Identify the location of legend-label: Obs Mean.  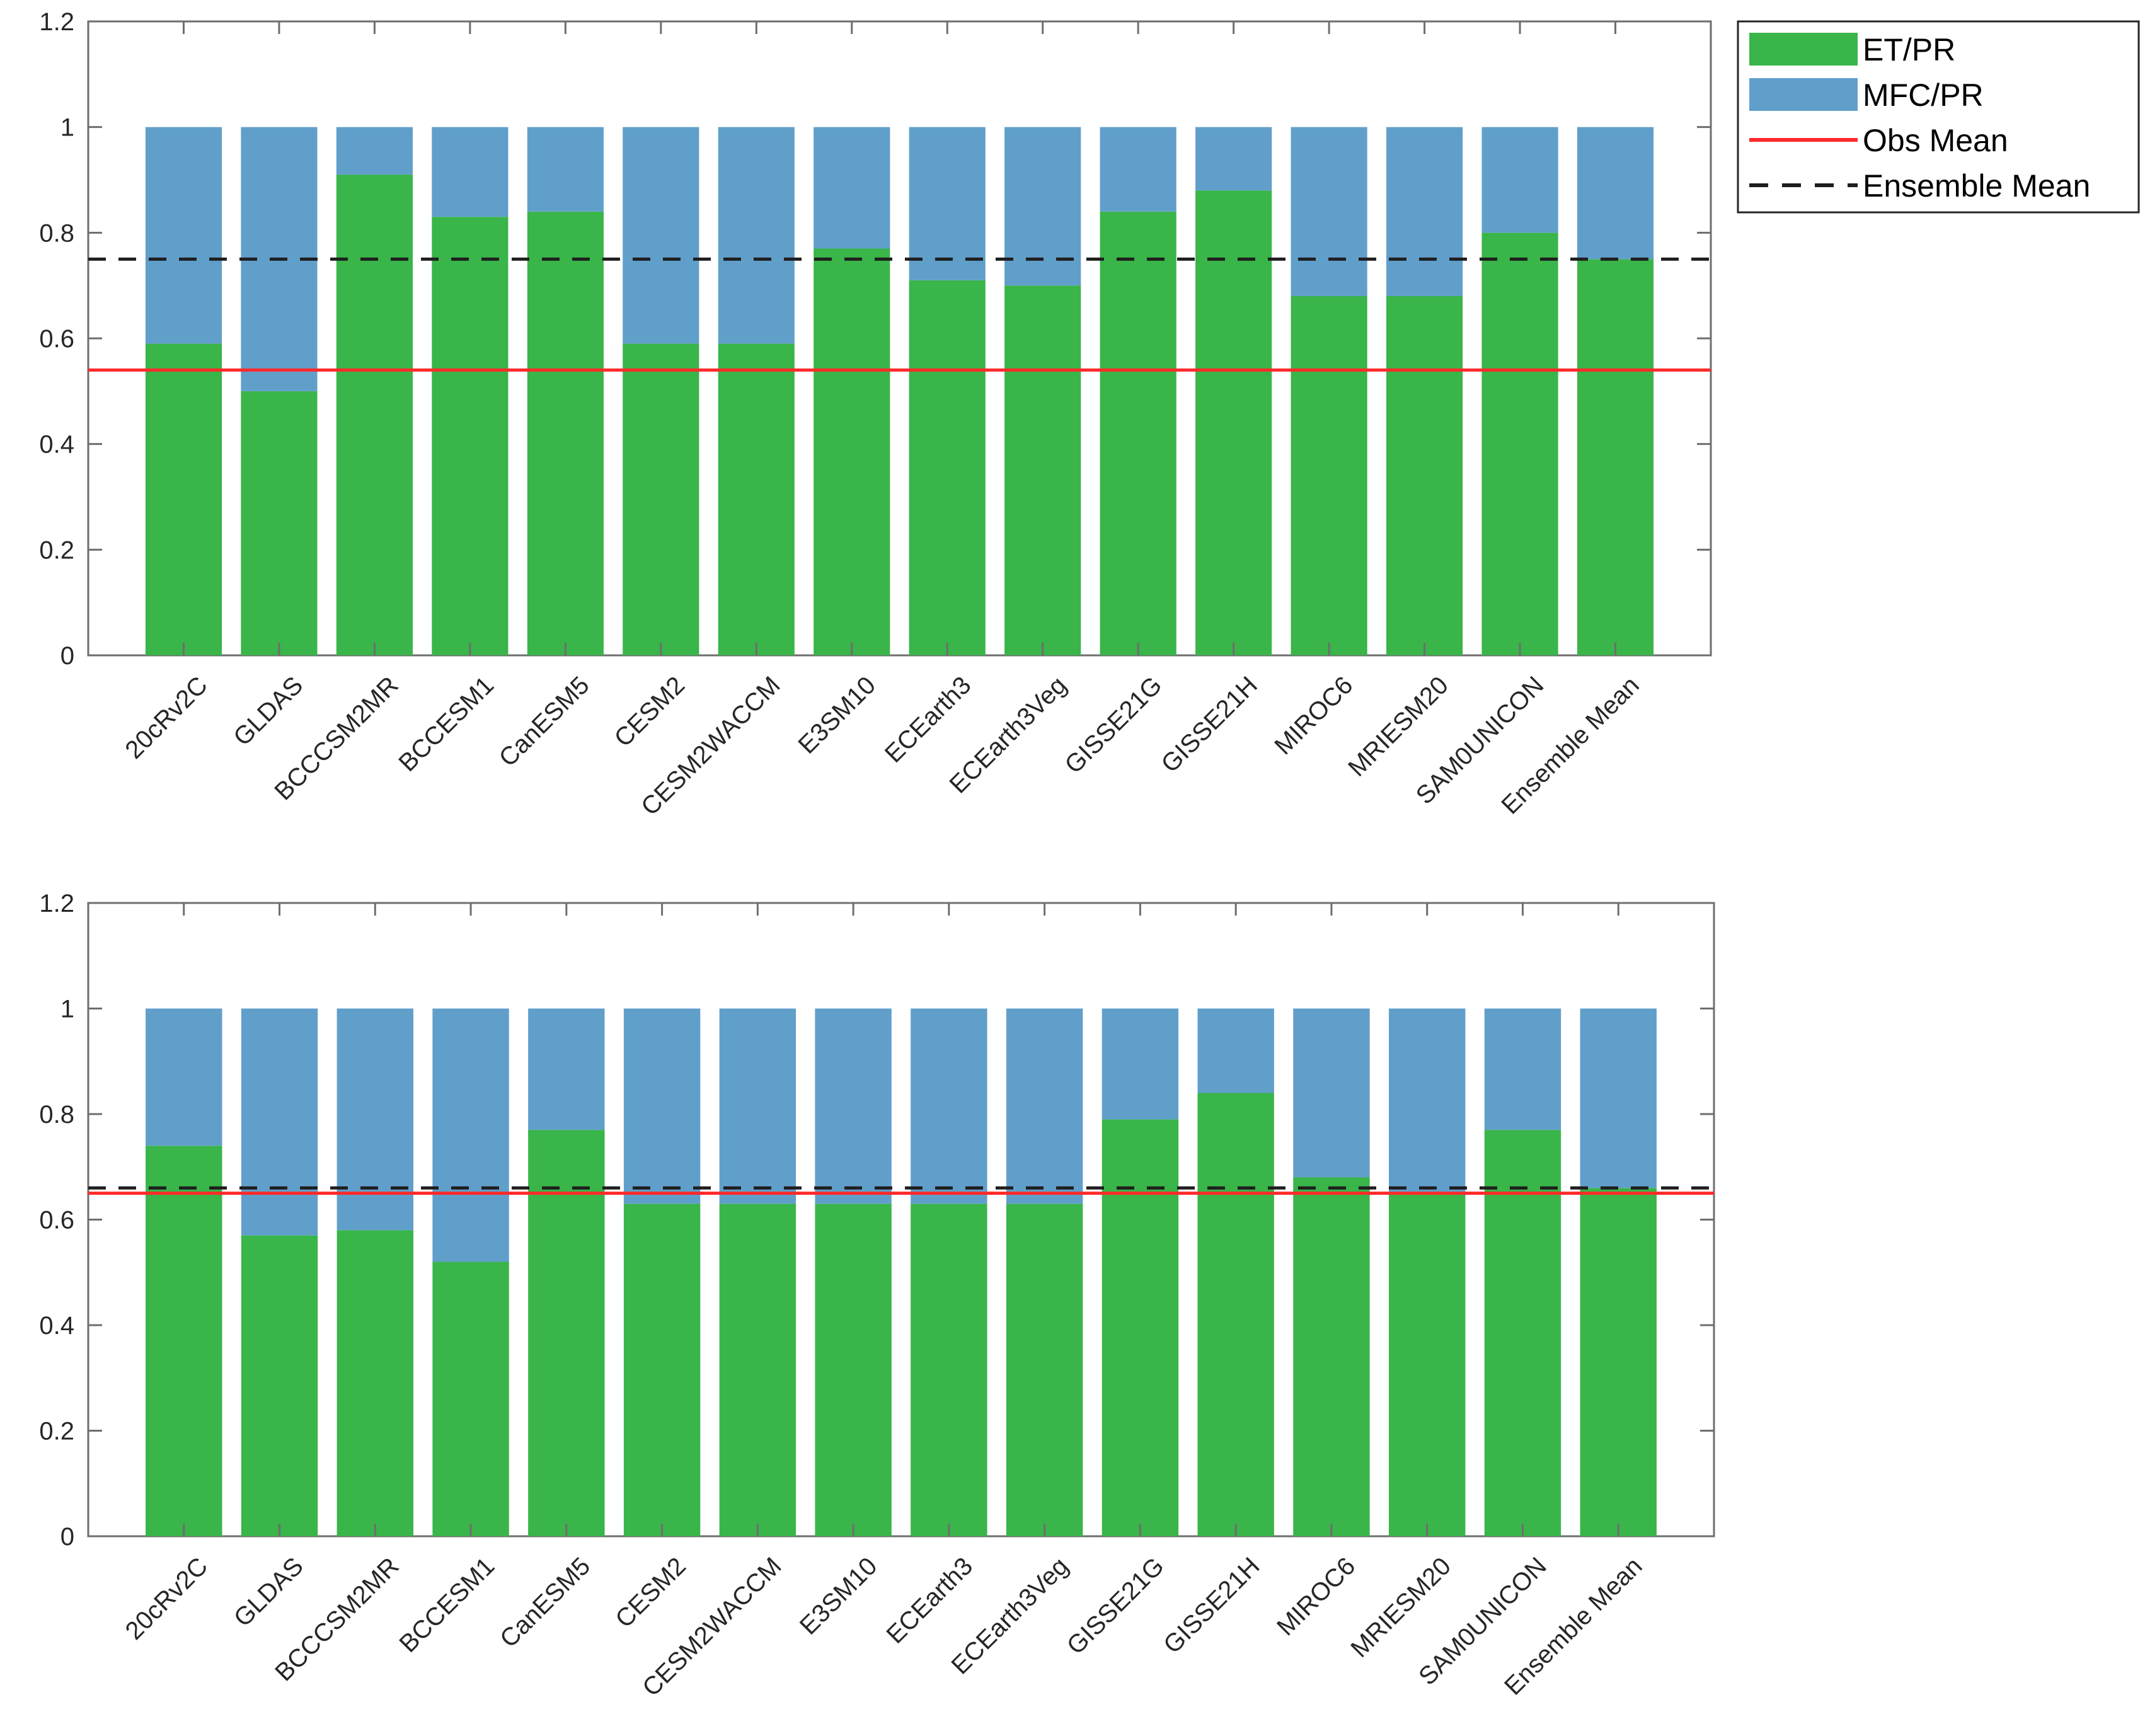
(1935, 140).